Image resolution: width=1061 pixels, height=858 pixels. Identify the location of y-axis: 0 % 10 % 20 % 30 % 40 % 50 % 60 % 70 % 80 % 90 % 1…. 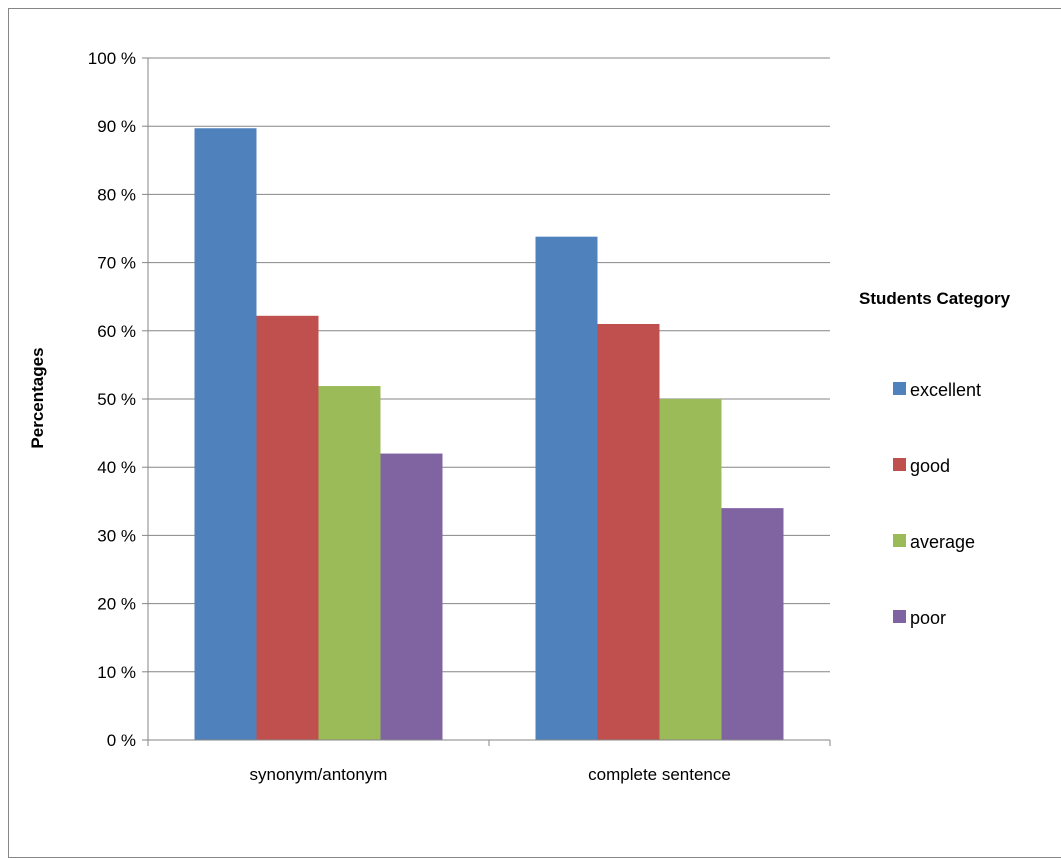
(118, 399).